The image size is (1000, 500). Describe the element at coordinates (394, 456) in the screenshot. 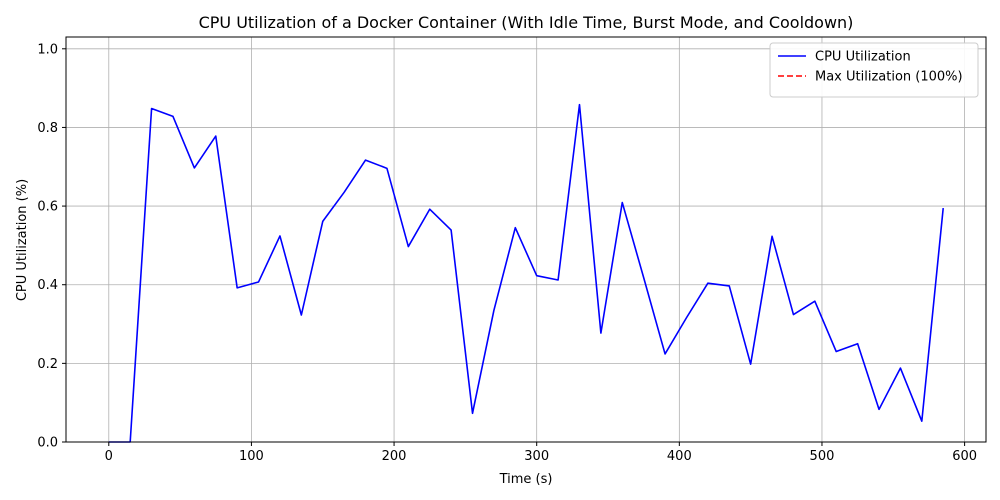

I see `x-tick-label: 200` at that location.